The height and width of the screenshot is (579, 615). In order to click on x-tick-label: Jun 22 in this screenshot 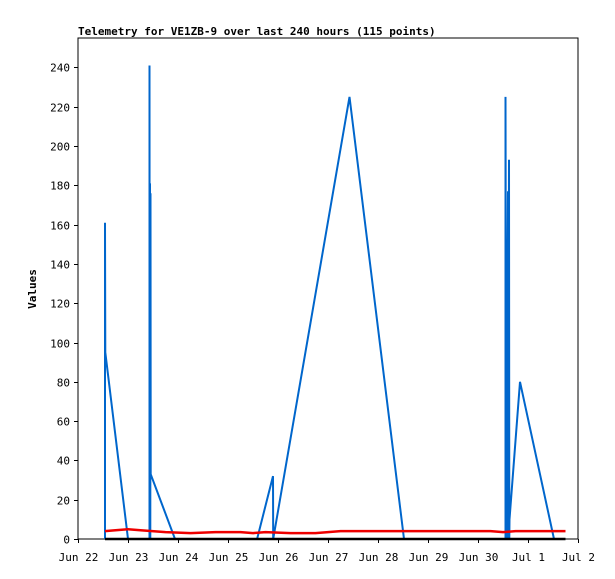, I will do `click(79, 557)`.